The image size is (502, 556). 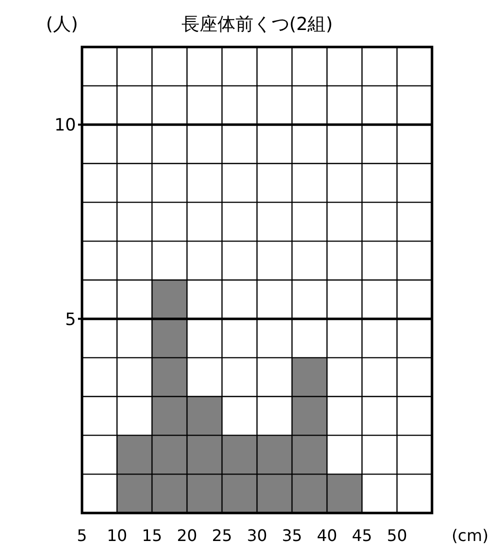 I want to click on x-tick-label: 45, so click(x=362, y=535).